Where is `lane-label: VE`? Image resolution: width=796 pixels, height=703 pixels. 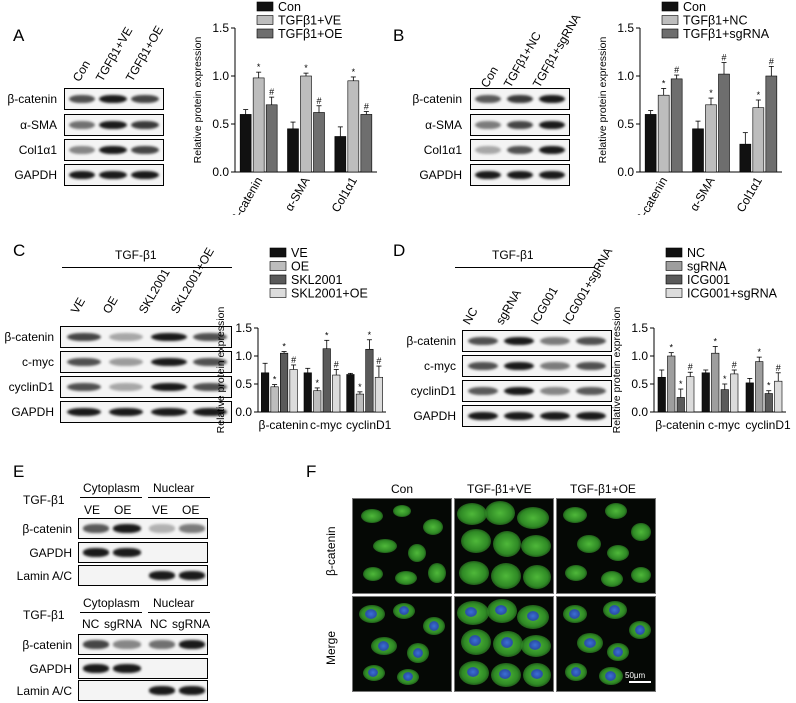
lane-label: VE is located at coordinates (92, 510).